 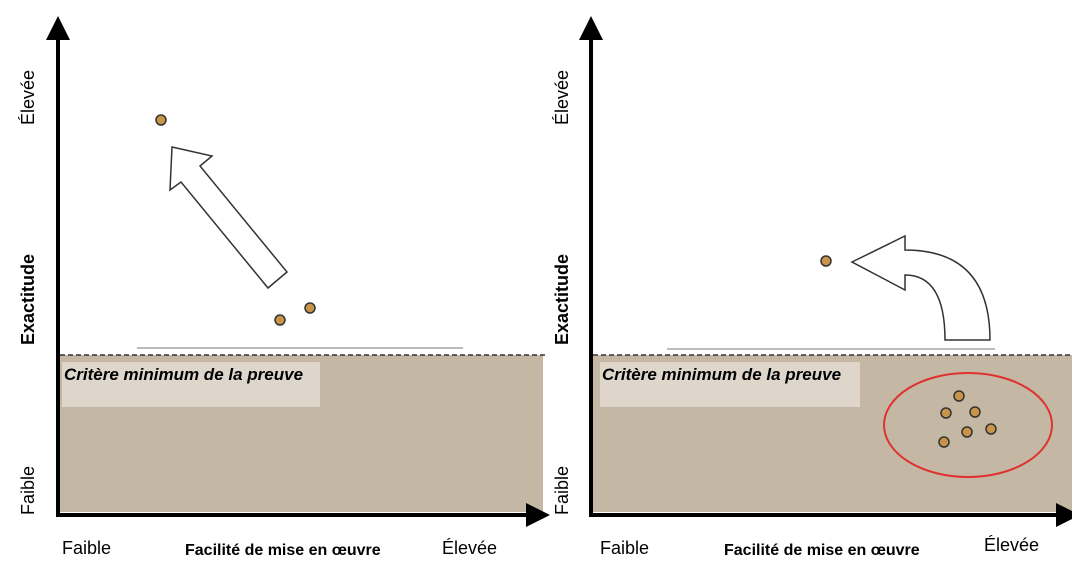 What do you see at coordinates (229, 218) in the screenshot?
I see `arrow` at bounding box center [229, 218].